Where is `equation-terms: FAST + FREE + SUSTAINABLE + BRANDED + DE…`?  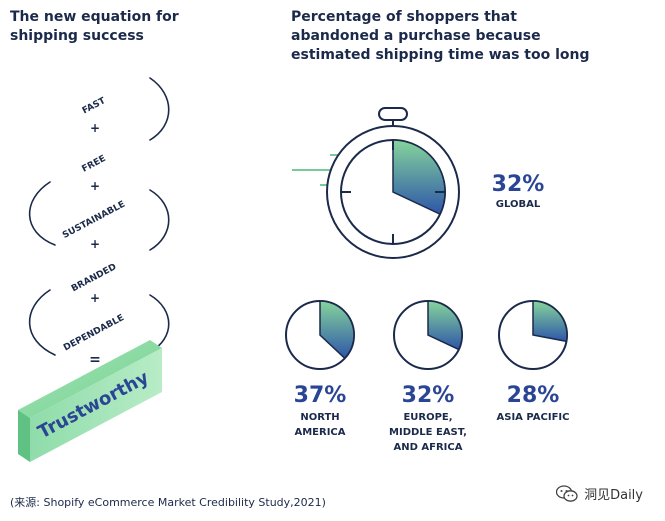 equation-terms: FAST + FREE + SUSTAINABLE + BRANDED + DE… is located at coordinates (94, 232).